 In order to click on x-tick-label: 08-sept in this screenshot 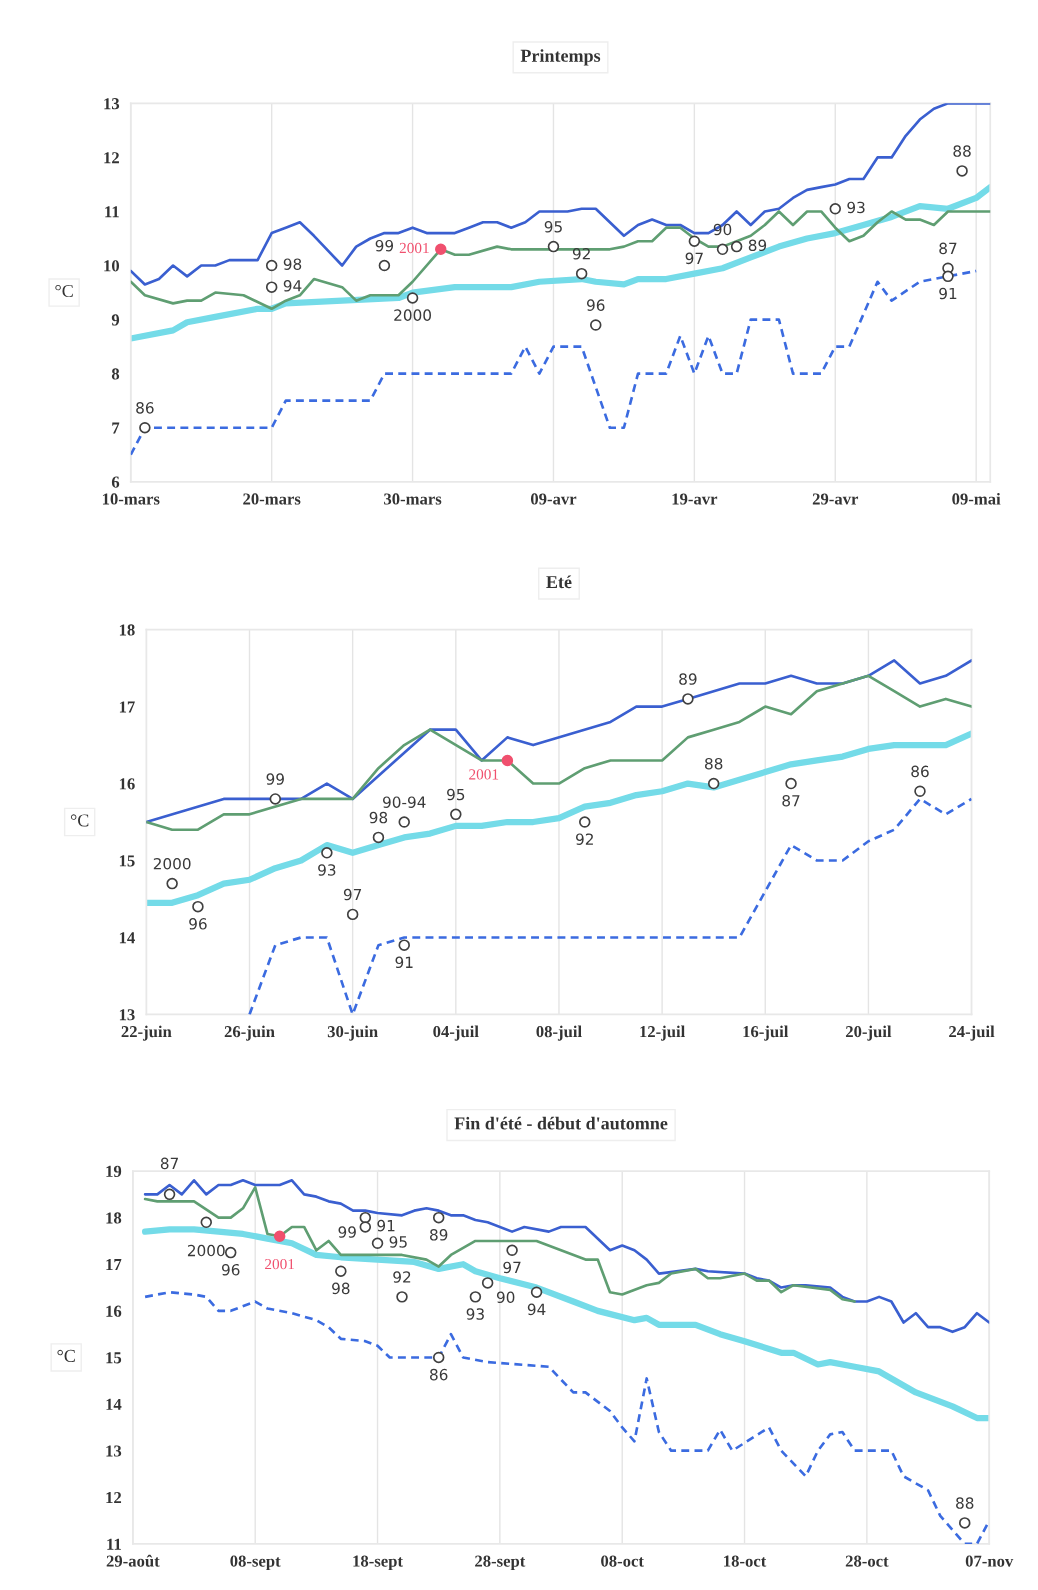, I will do `click(255, 1563)`.